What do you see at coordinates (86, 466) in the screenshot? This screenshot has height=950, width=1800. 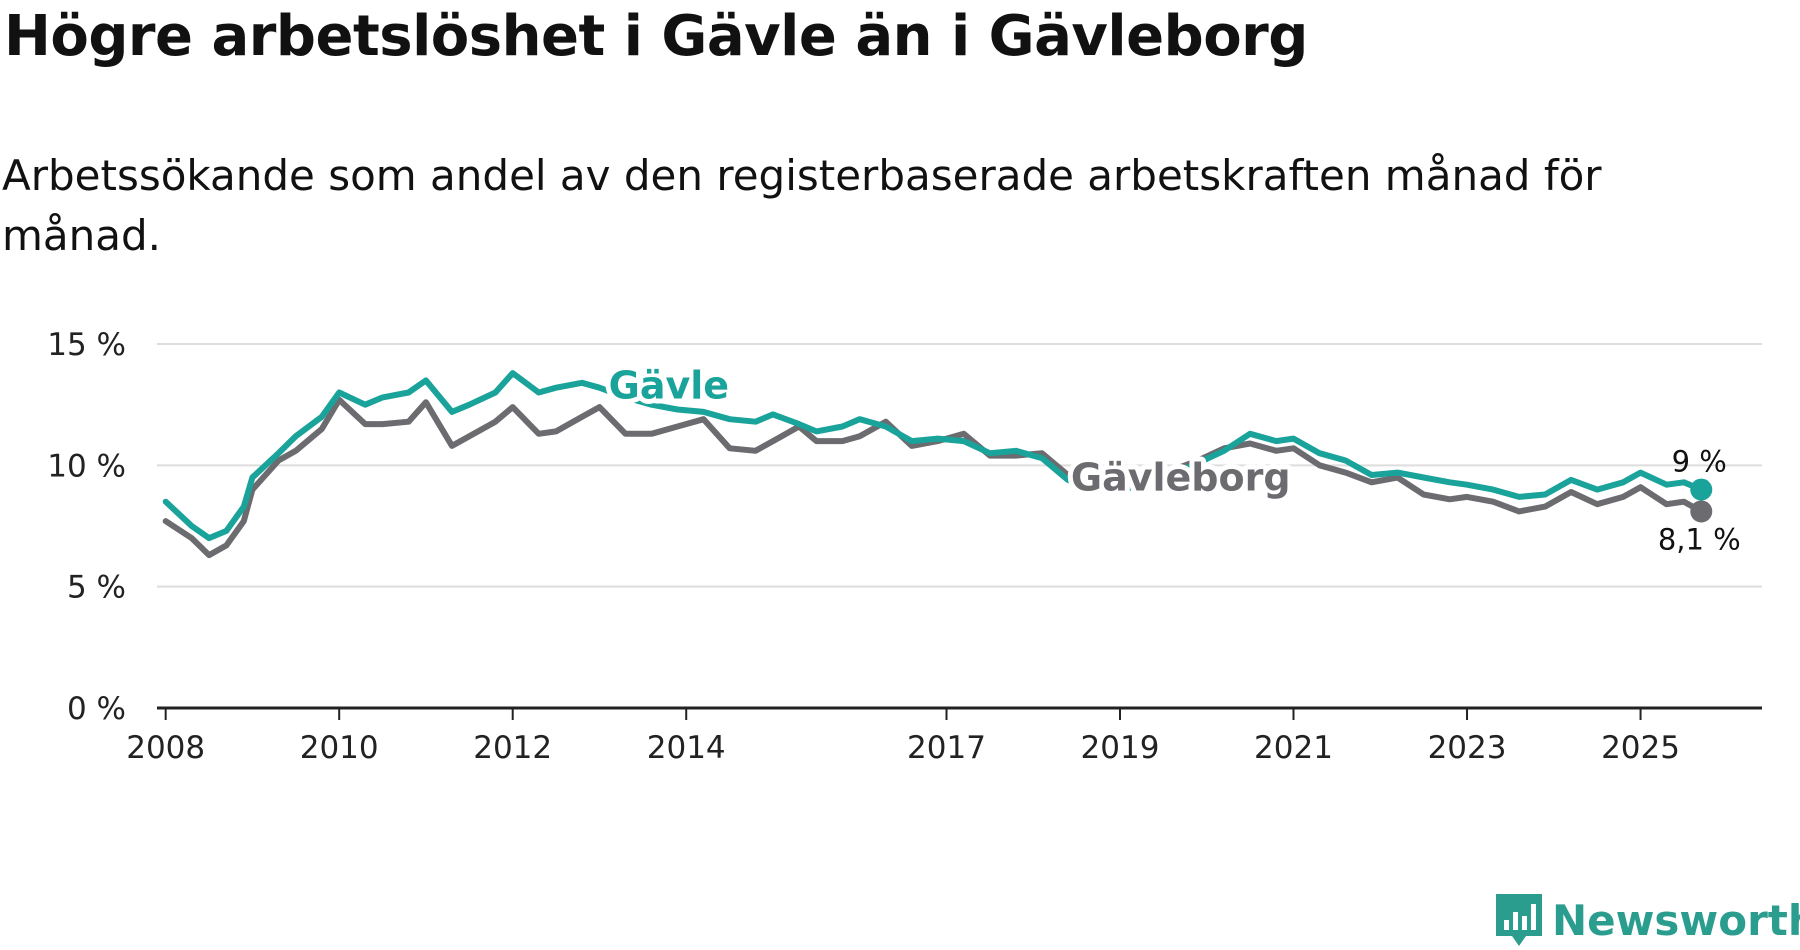 I see `y-tick-label: 10 %` at bounding box center [86, 466].